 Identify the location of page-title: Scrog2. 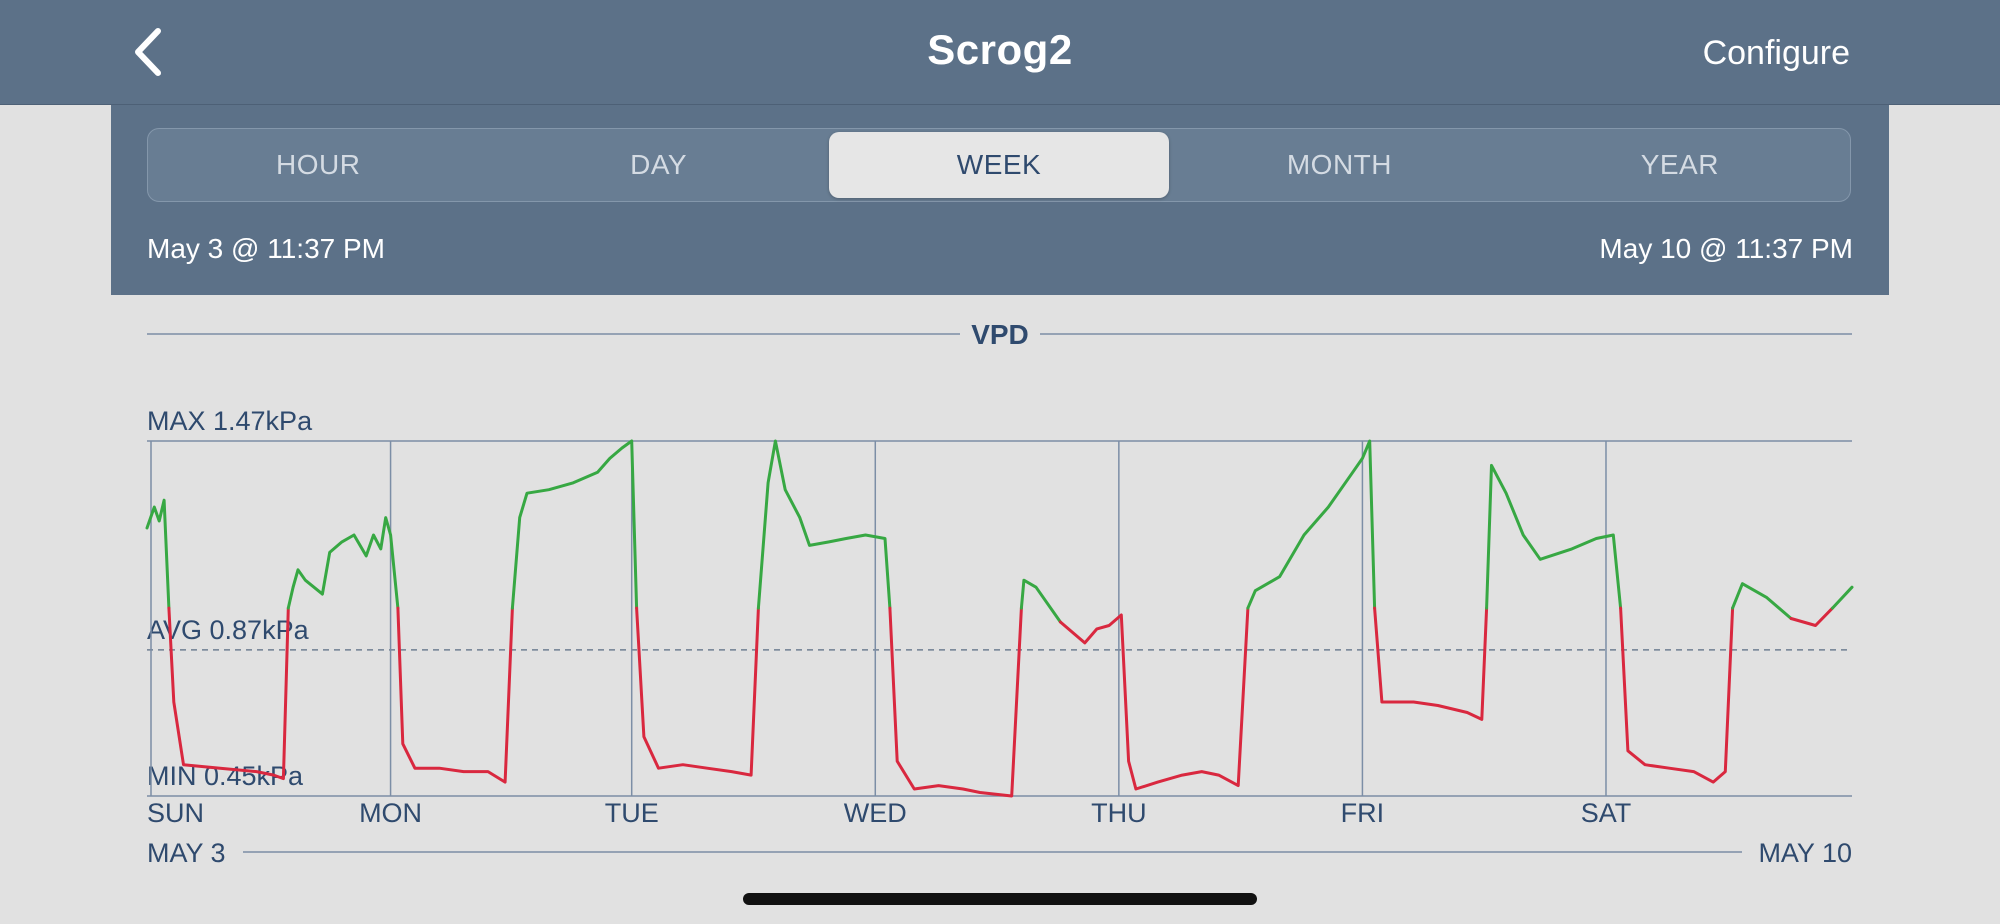
(1000, 49).